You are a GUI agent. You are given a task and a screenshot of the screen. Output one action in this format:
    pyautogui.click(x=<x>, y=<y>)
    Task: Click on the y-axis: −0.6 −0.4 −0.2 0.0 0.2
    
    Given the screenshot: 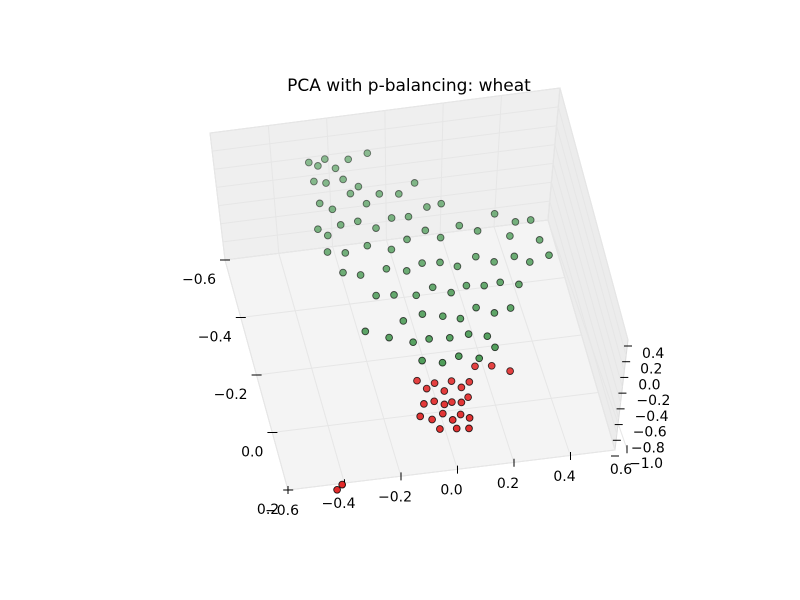 What is the action you would take?
    pyautogui.click(x=238, y=388)
    